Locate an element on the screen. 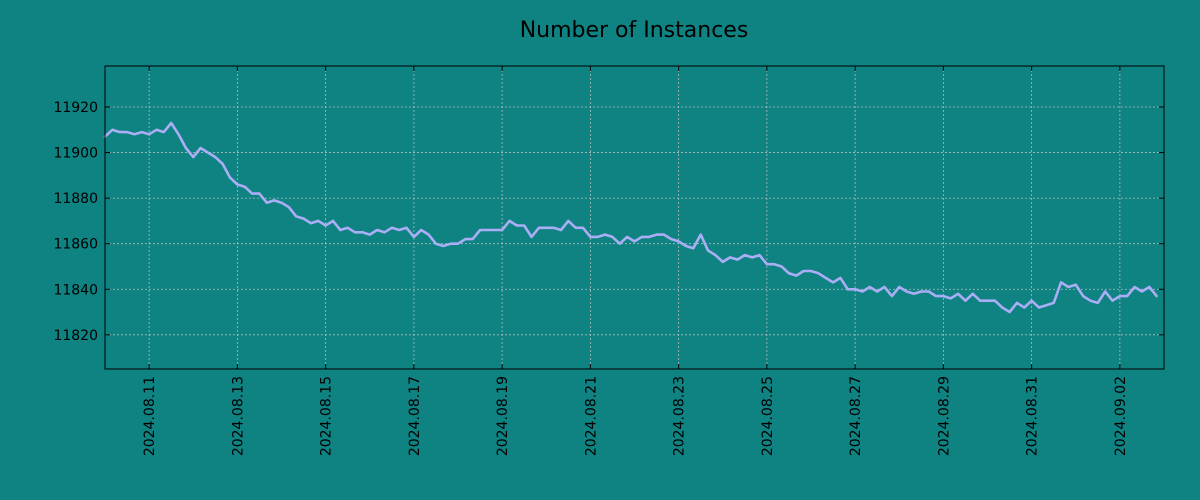  y-tick-label: 11820 is located at coordinates (75, 336).